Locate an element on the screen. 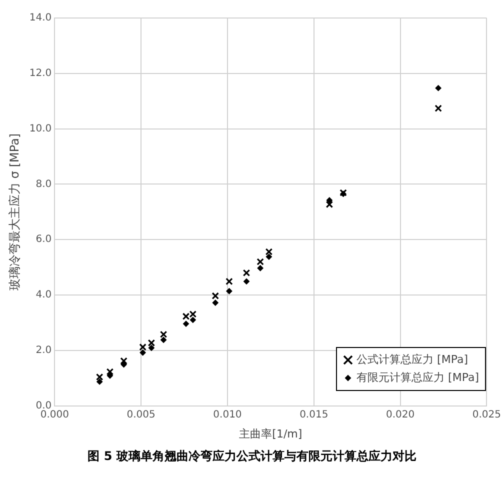 Image resolution: width=504 pixels, height=492 pixels. y-tick-label: 4.0 is located at coordinates (44, 295).